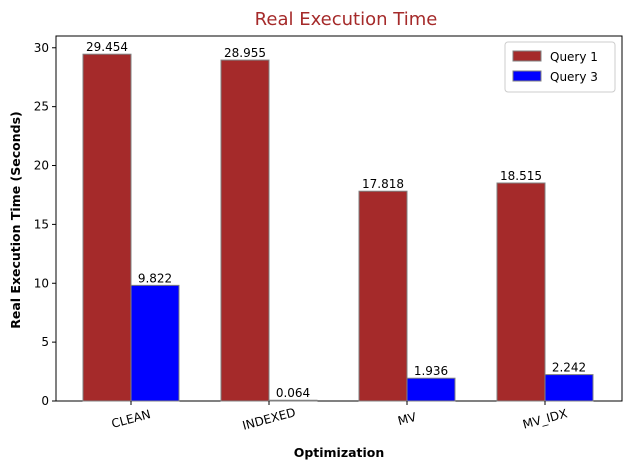 This screenshot has width=630, height=470. I want to click on legend: Query 1 Query 3, so click(560, 67).